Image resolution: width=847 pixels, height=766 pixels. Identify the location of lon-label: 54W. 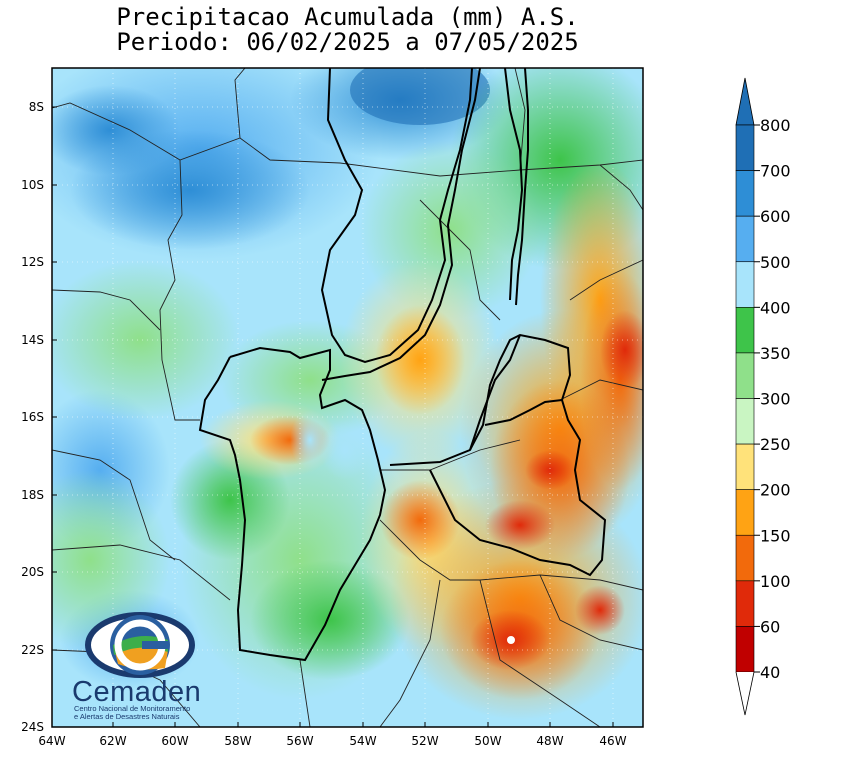
(362, 741).